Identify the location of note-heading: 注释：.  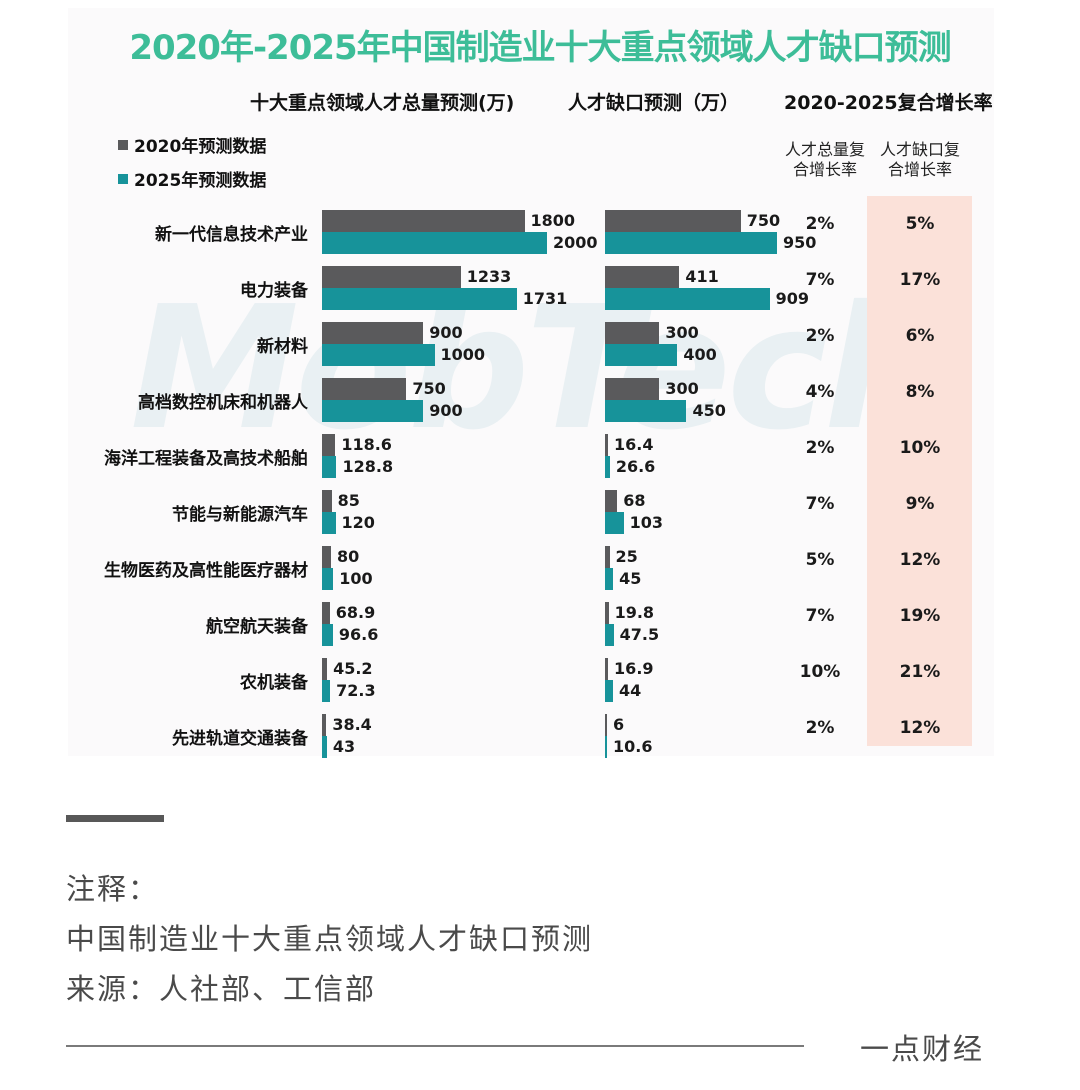
(113, 889).